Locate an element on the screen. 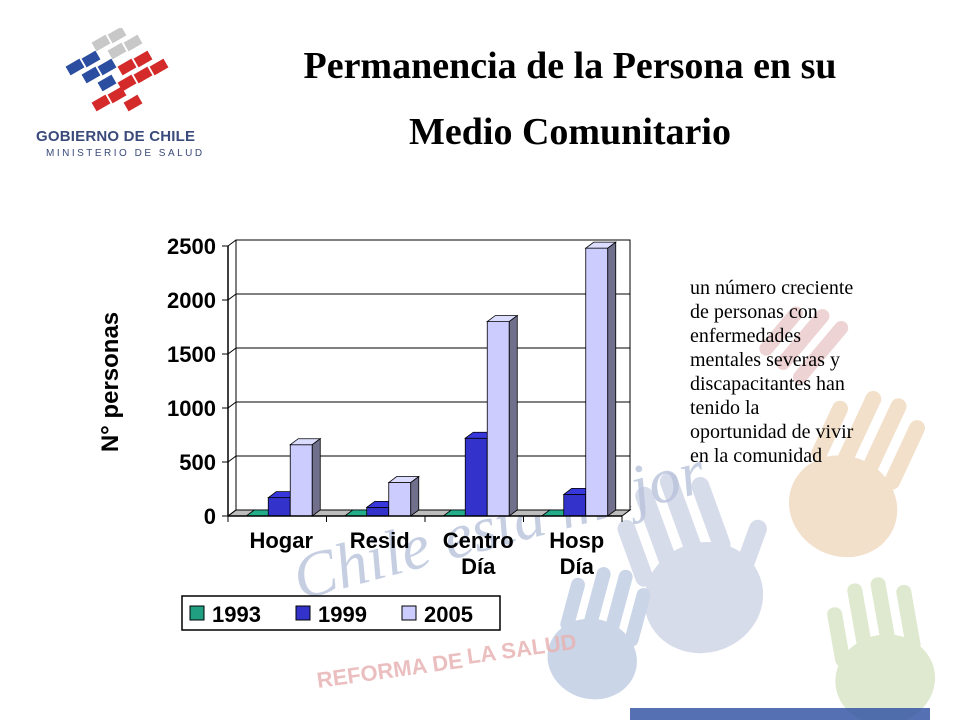  y-tick-label: 500 is located at coordinates (197, 462).